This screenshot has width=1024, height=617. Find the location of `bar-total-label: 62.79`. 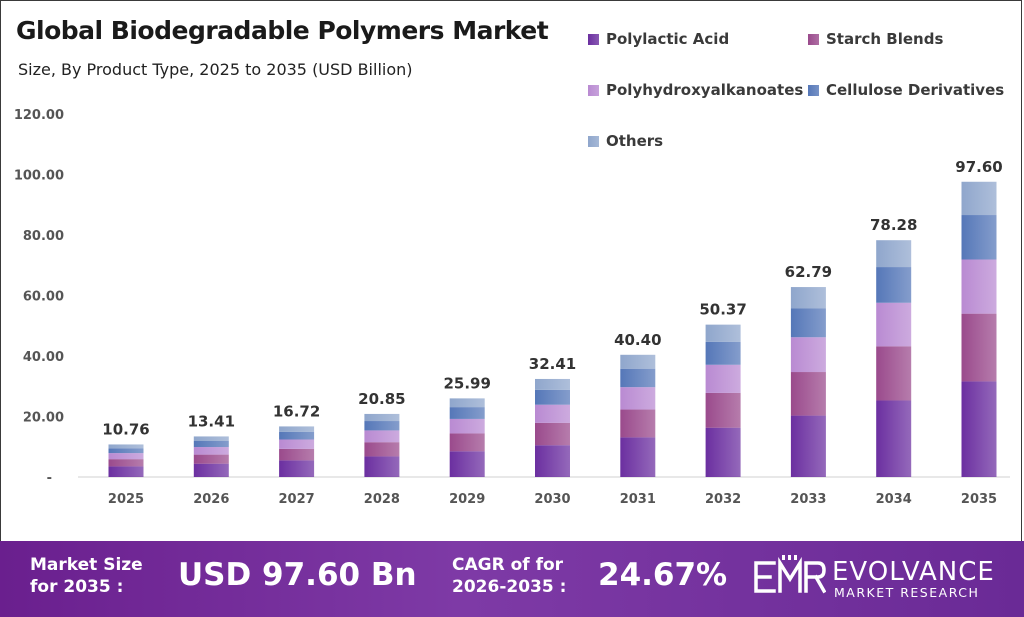

bar-total-label: 62.79 is located at coordinates (808, 272).